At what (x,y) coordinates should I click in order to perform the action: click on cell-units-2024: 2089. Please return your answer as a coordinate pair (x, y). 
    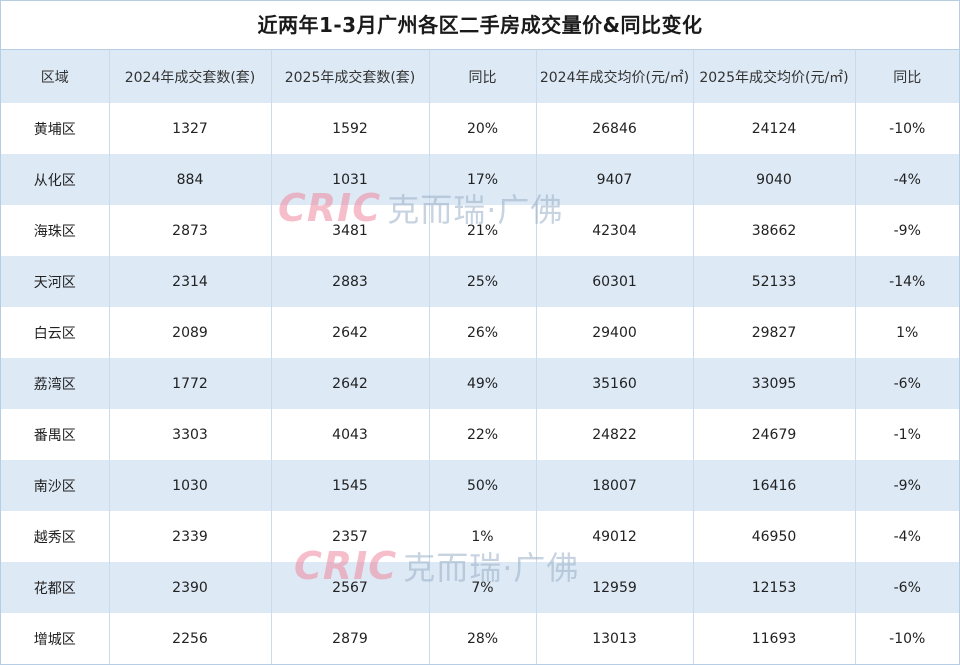
    Looking at the image, I should click on (189, 332).